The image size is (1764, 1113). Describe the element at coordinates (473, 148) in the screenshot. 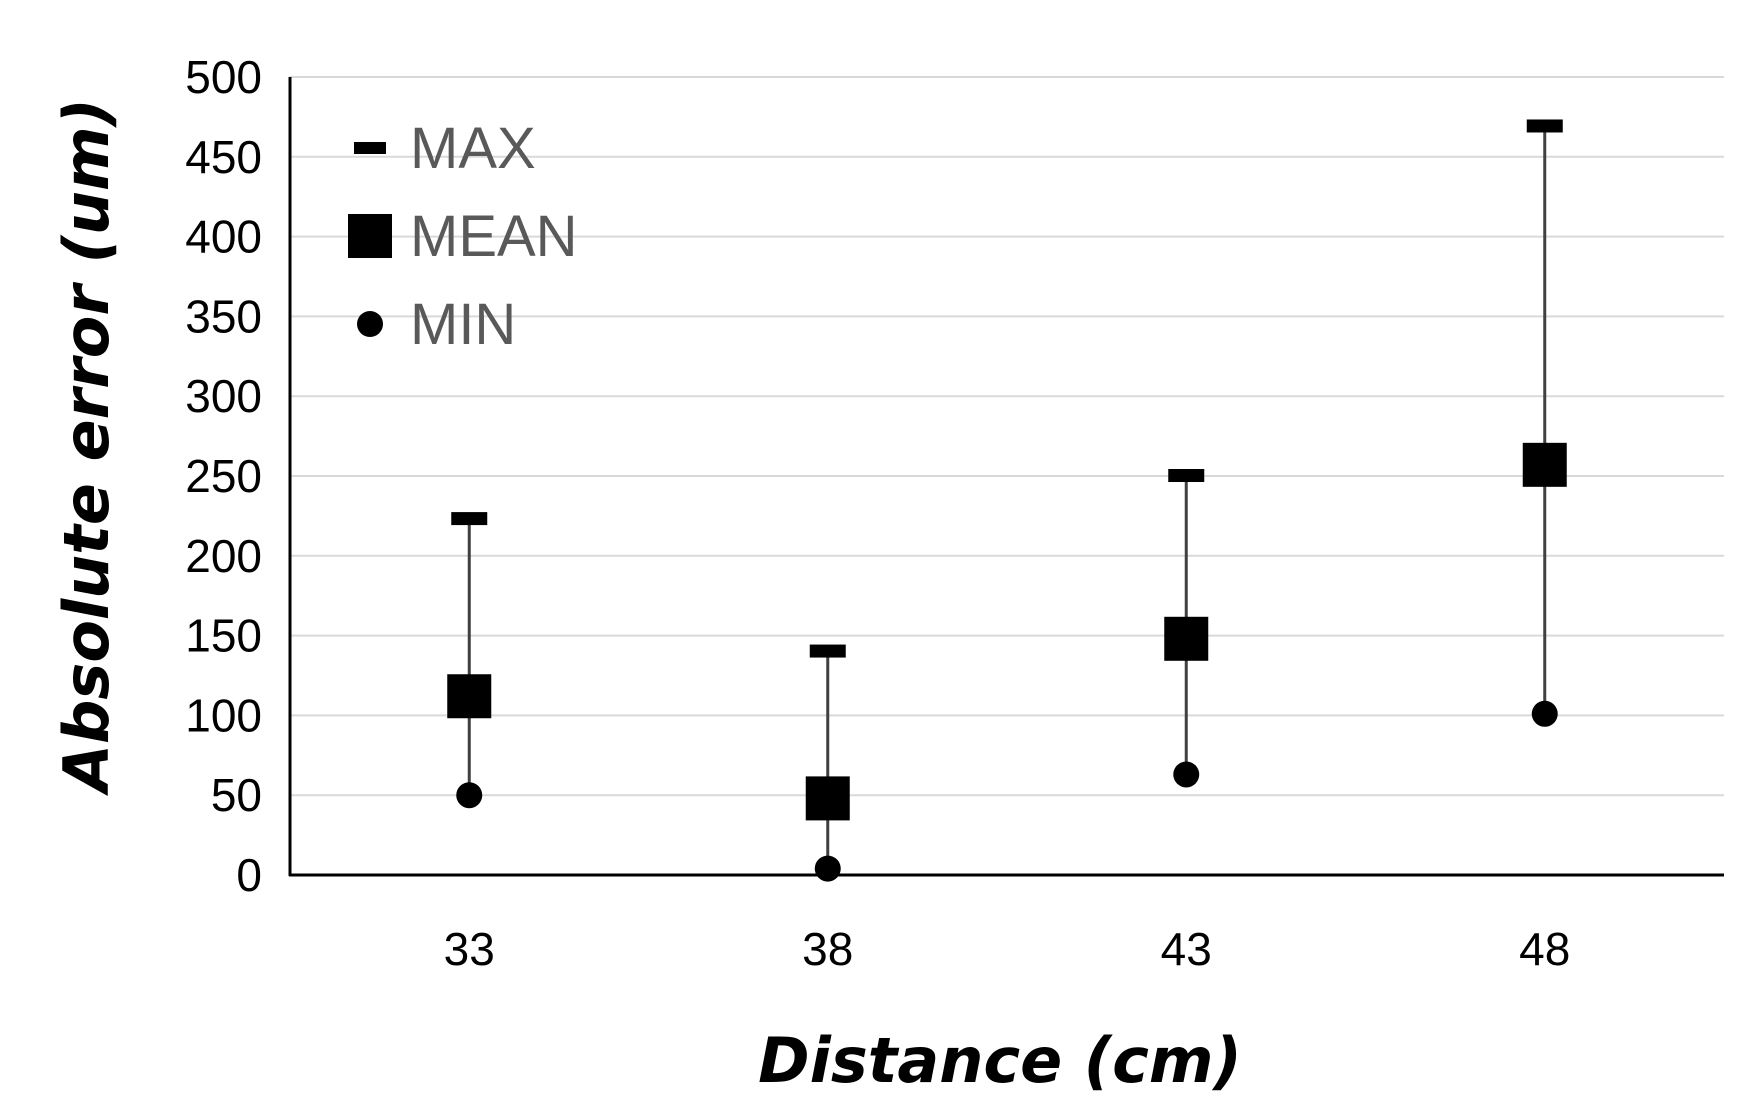

I see `legend-label: MAX` at that location.